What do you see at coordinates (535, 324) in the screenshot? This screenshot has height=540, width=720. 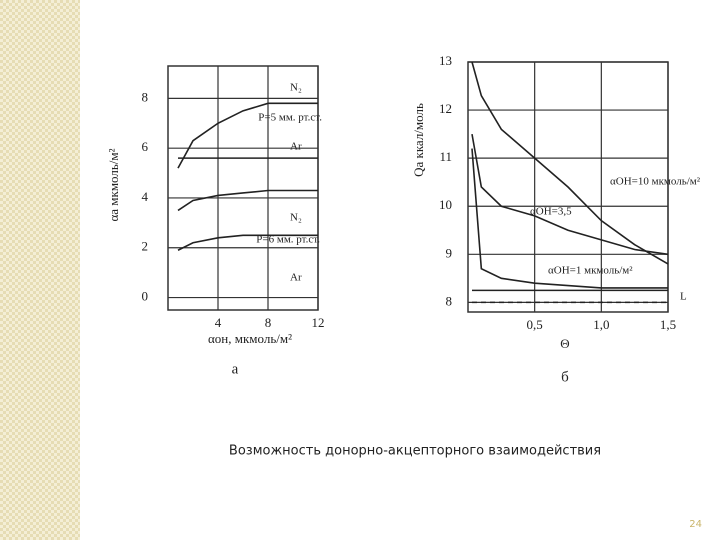 I see `x-tick-label: 0,5` at bounding box center [535, 324].